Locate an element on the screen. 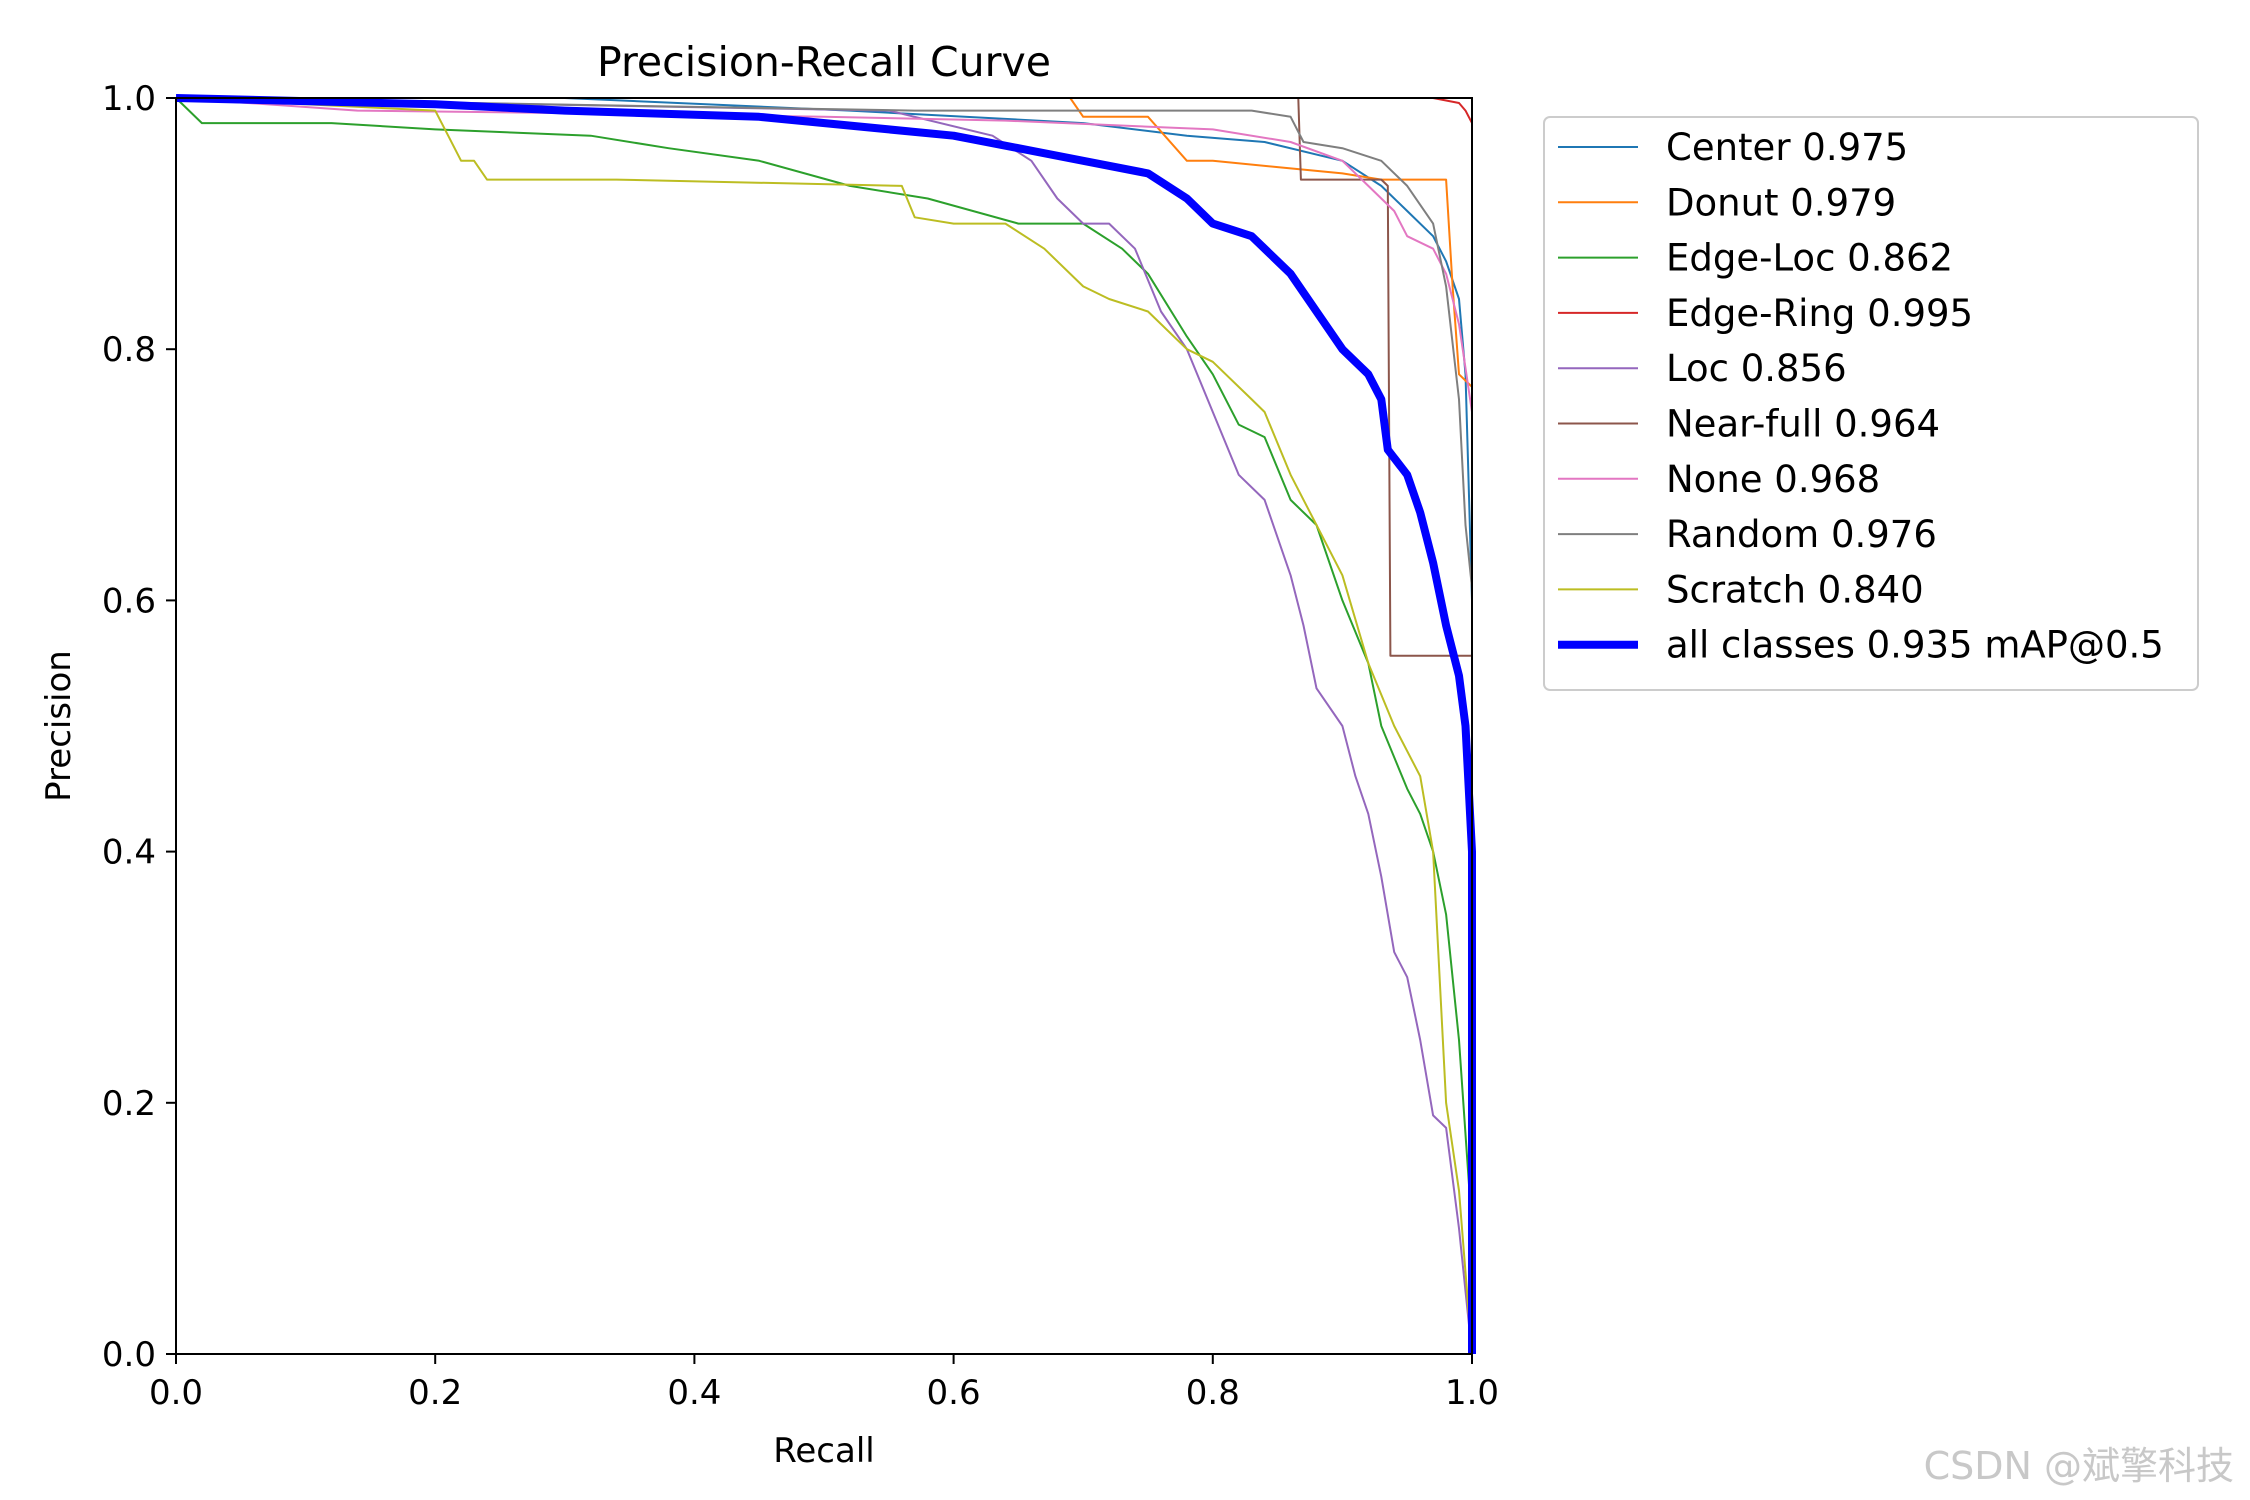  legend-entry-label: Donut 0.979 is located at coordinates (1781, 202).